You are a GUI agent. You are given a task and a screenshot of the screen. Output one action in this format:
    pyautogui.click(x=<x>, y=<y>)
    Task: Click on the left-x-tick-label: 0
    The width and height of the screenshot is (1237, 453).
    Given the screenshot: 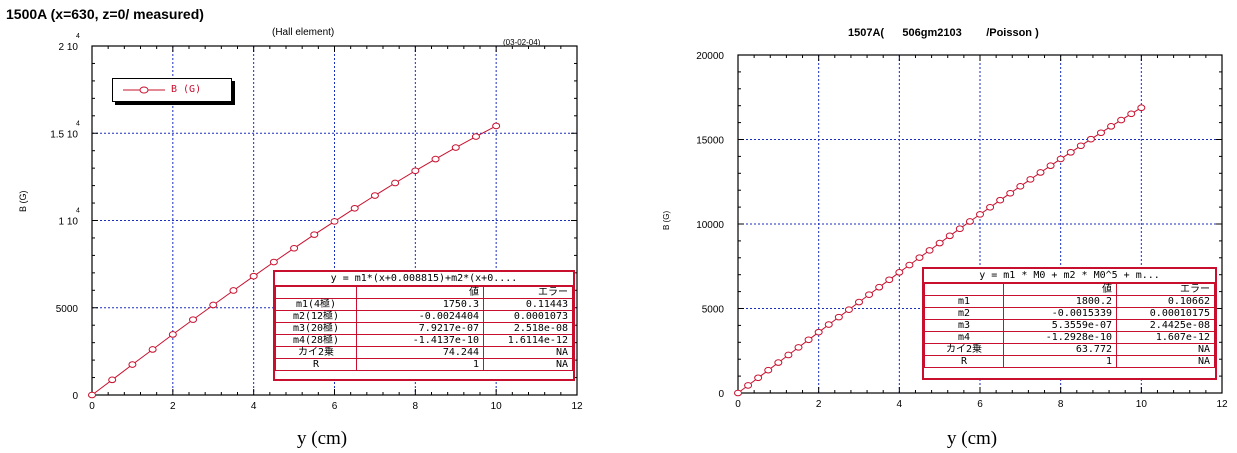 What is the action you would take?
    pyautogui.click(x=92, y=406)
    